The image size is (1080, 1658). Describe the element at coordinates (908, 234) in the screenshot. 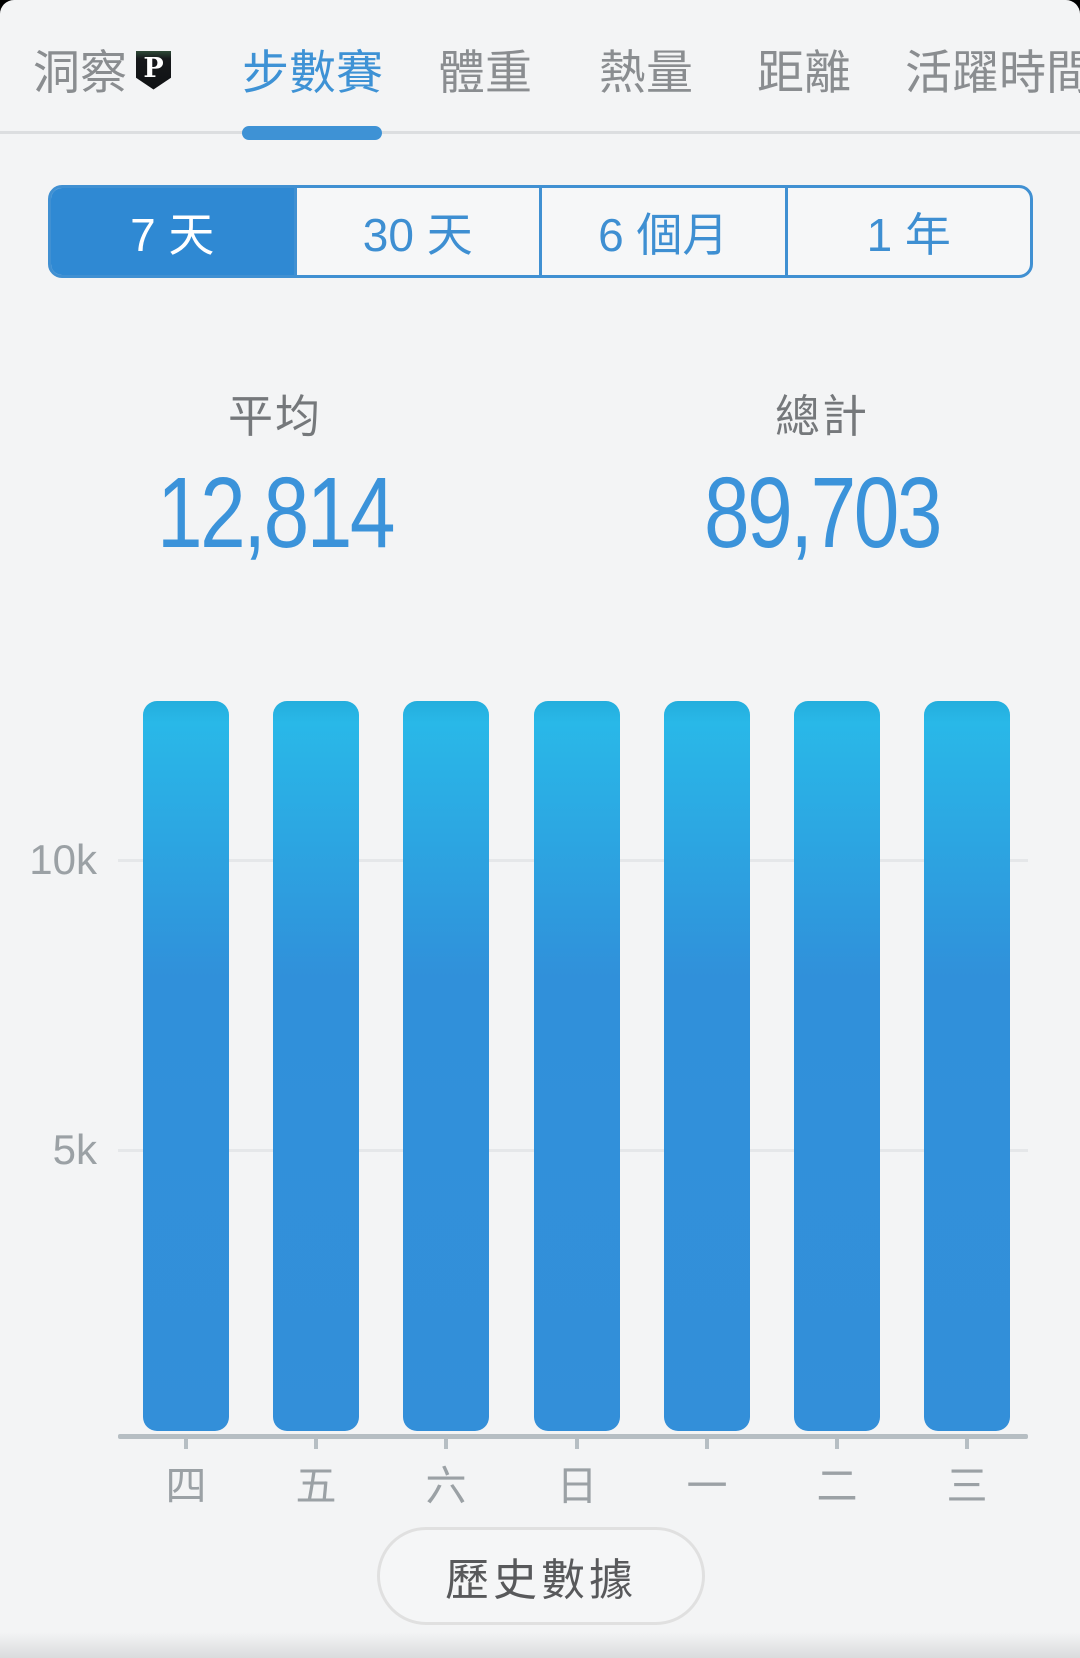

I see `range-option-1y: 1 年` at that location.